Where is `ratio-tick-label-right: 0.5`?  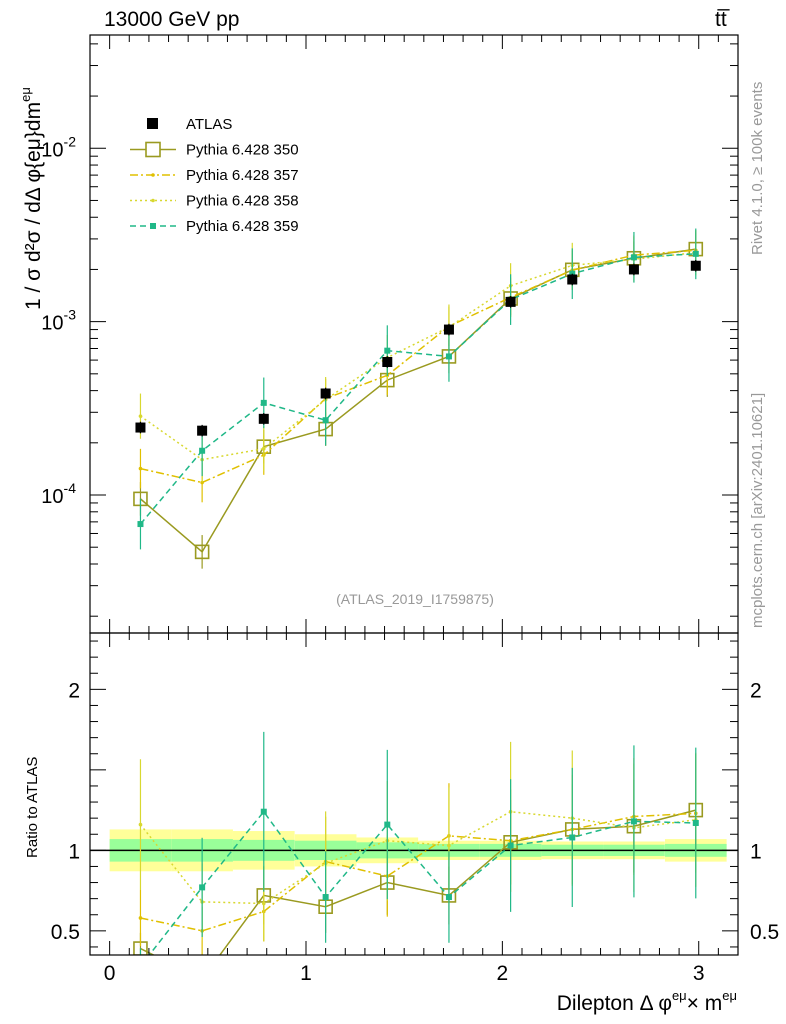
ratio-tick-label-right: 0.5 is located at coordinates (764, 932).